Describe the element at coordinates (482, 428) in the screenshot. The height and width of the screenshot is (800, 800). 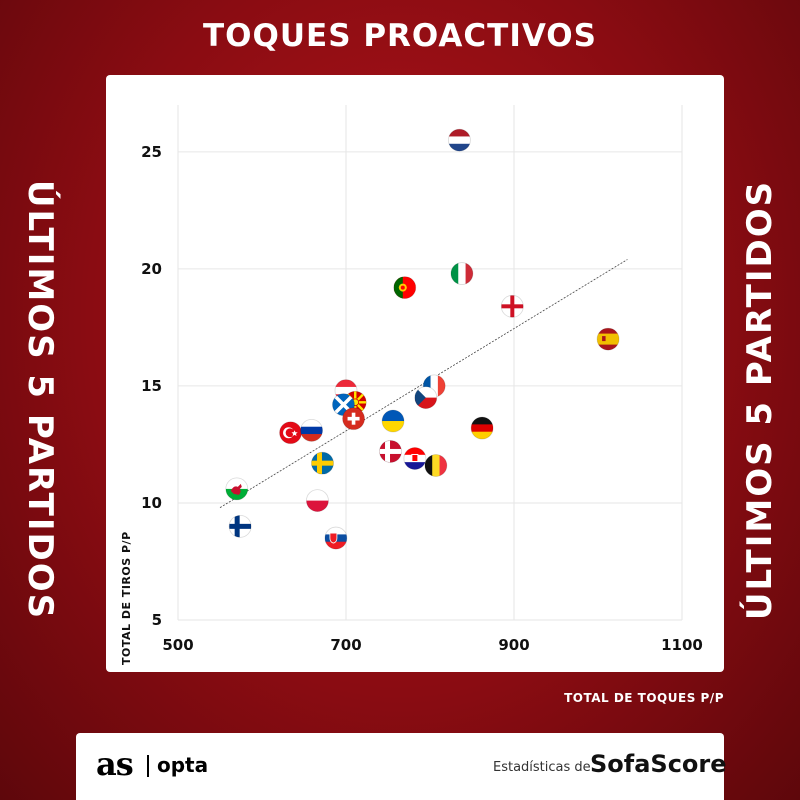
I see `germany-flag` at that location.